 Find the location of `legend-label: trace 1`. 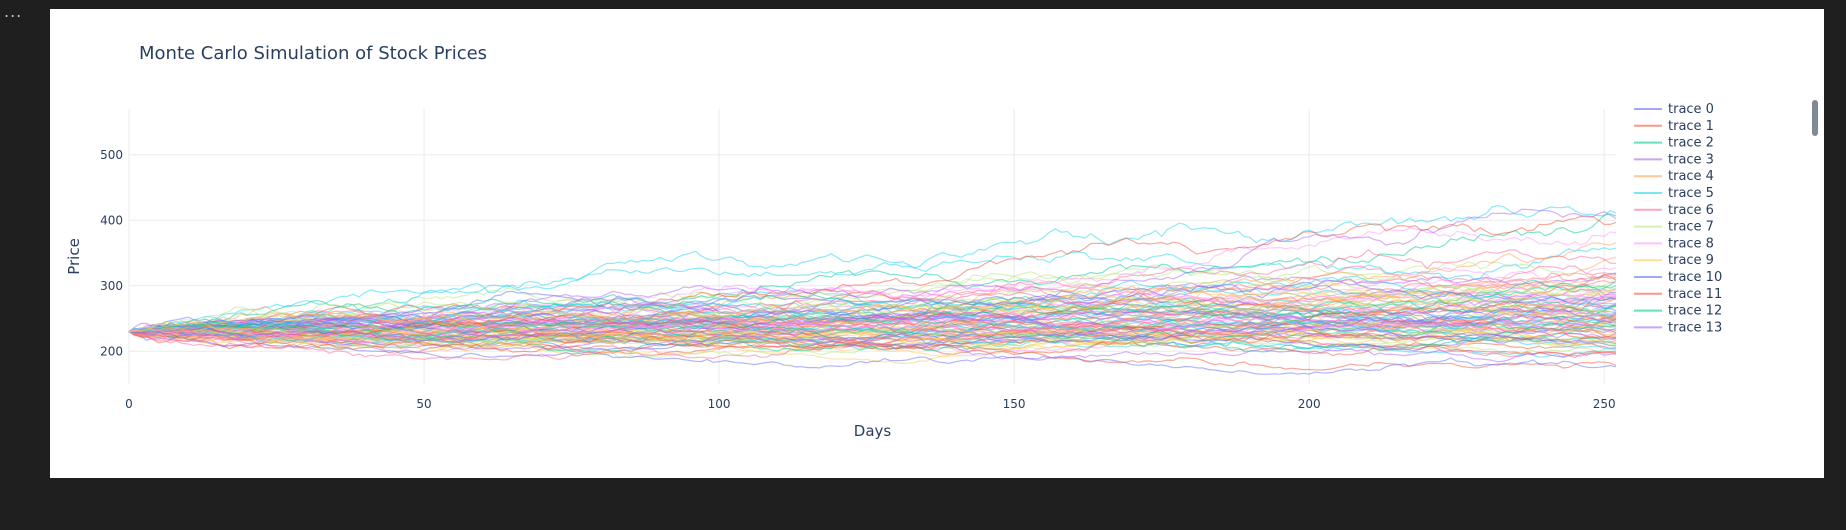

legend-label: trace 1 is located at coordinates (1691, 126).